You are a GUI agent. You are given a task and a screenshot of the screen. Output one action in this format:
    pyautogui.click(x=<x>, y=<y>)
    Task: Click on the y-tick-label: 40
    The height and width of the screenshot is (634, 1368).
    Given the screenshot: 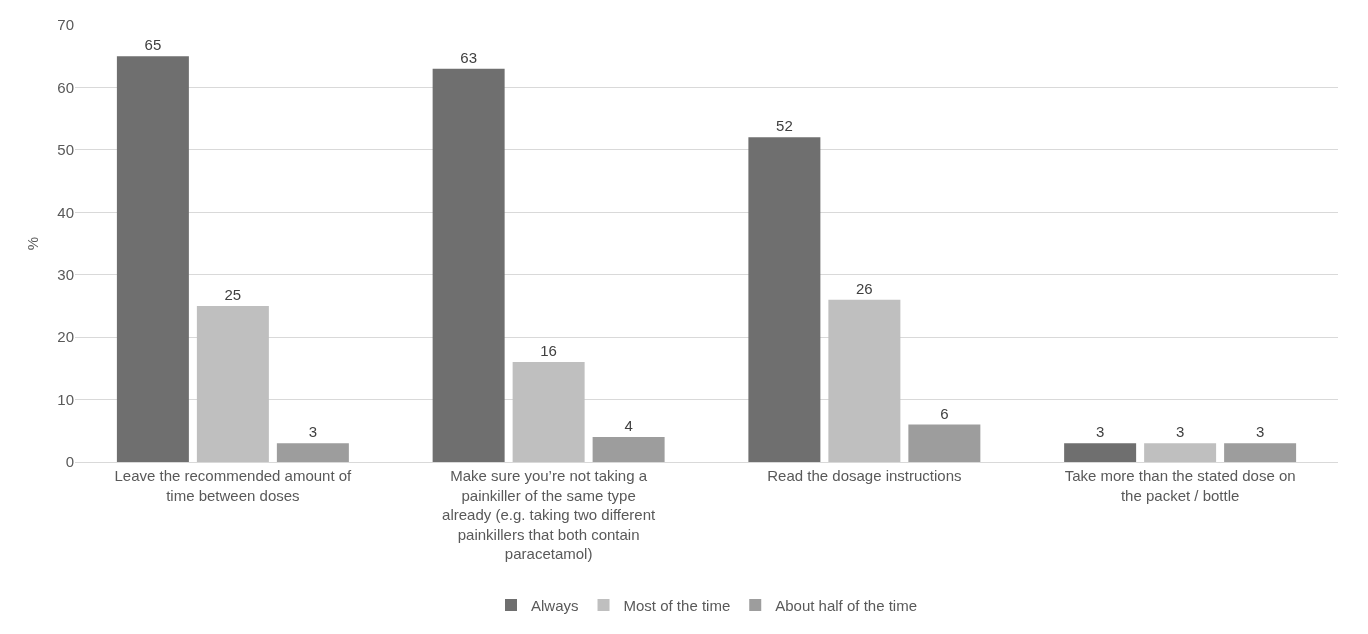 What is the action you would take?
    pyautogui.click(x=65, y=212)
    